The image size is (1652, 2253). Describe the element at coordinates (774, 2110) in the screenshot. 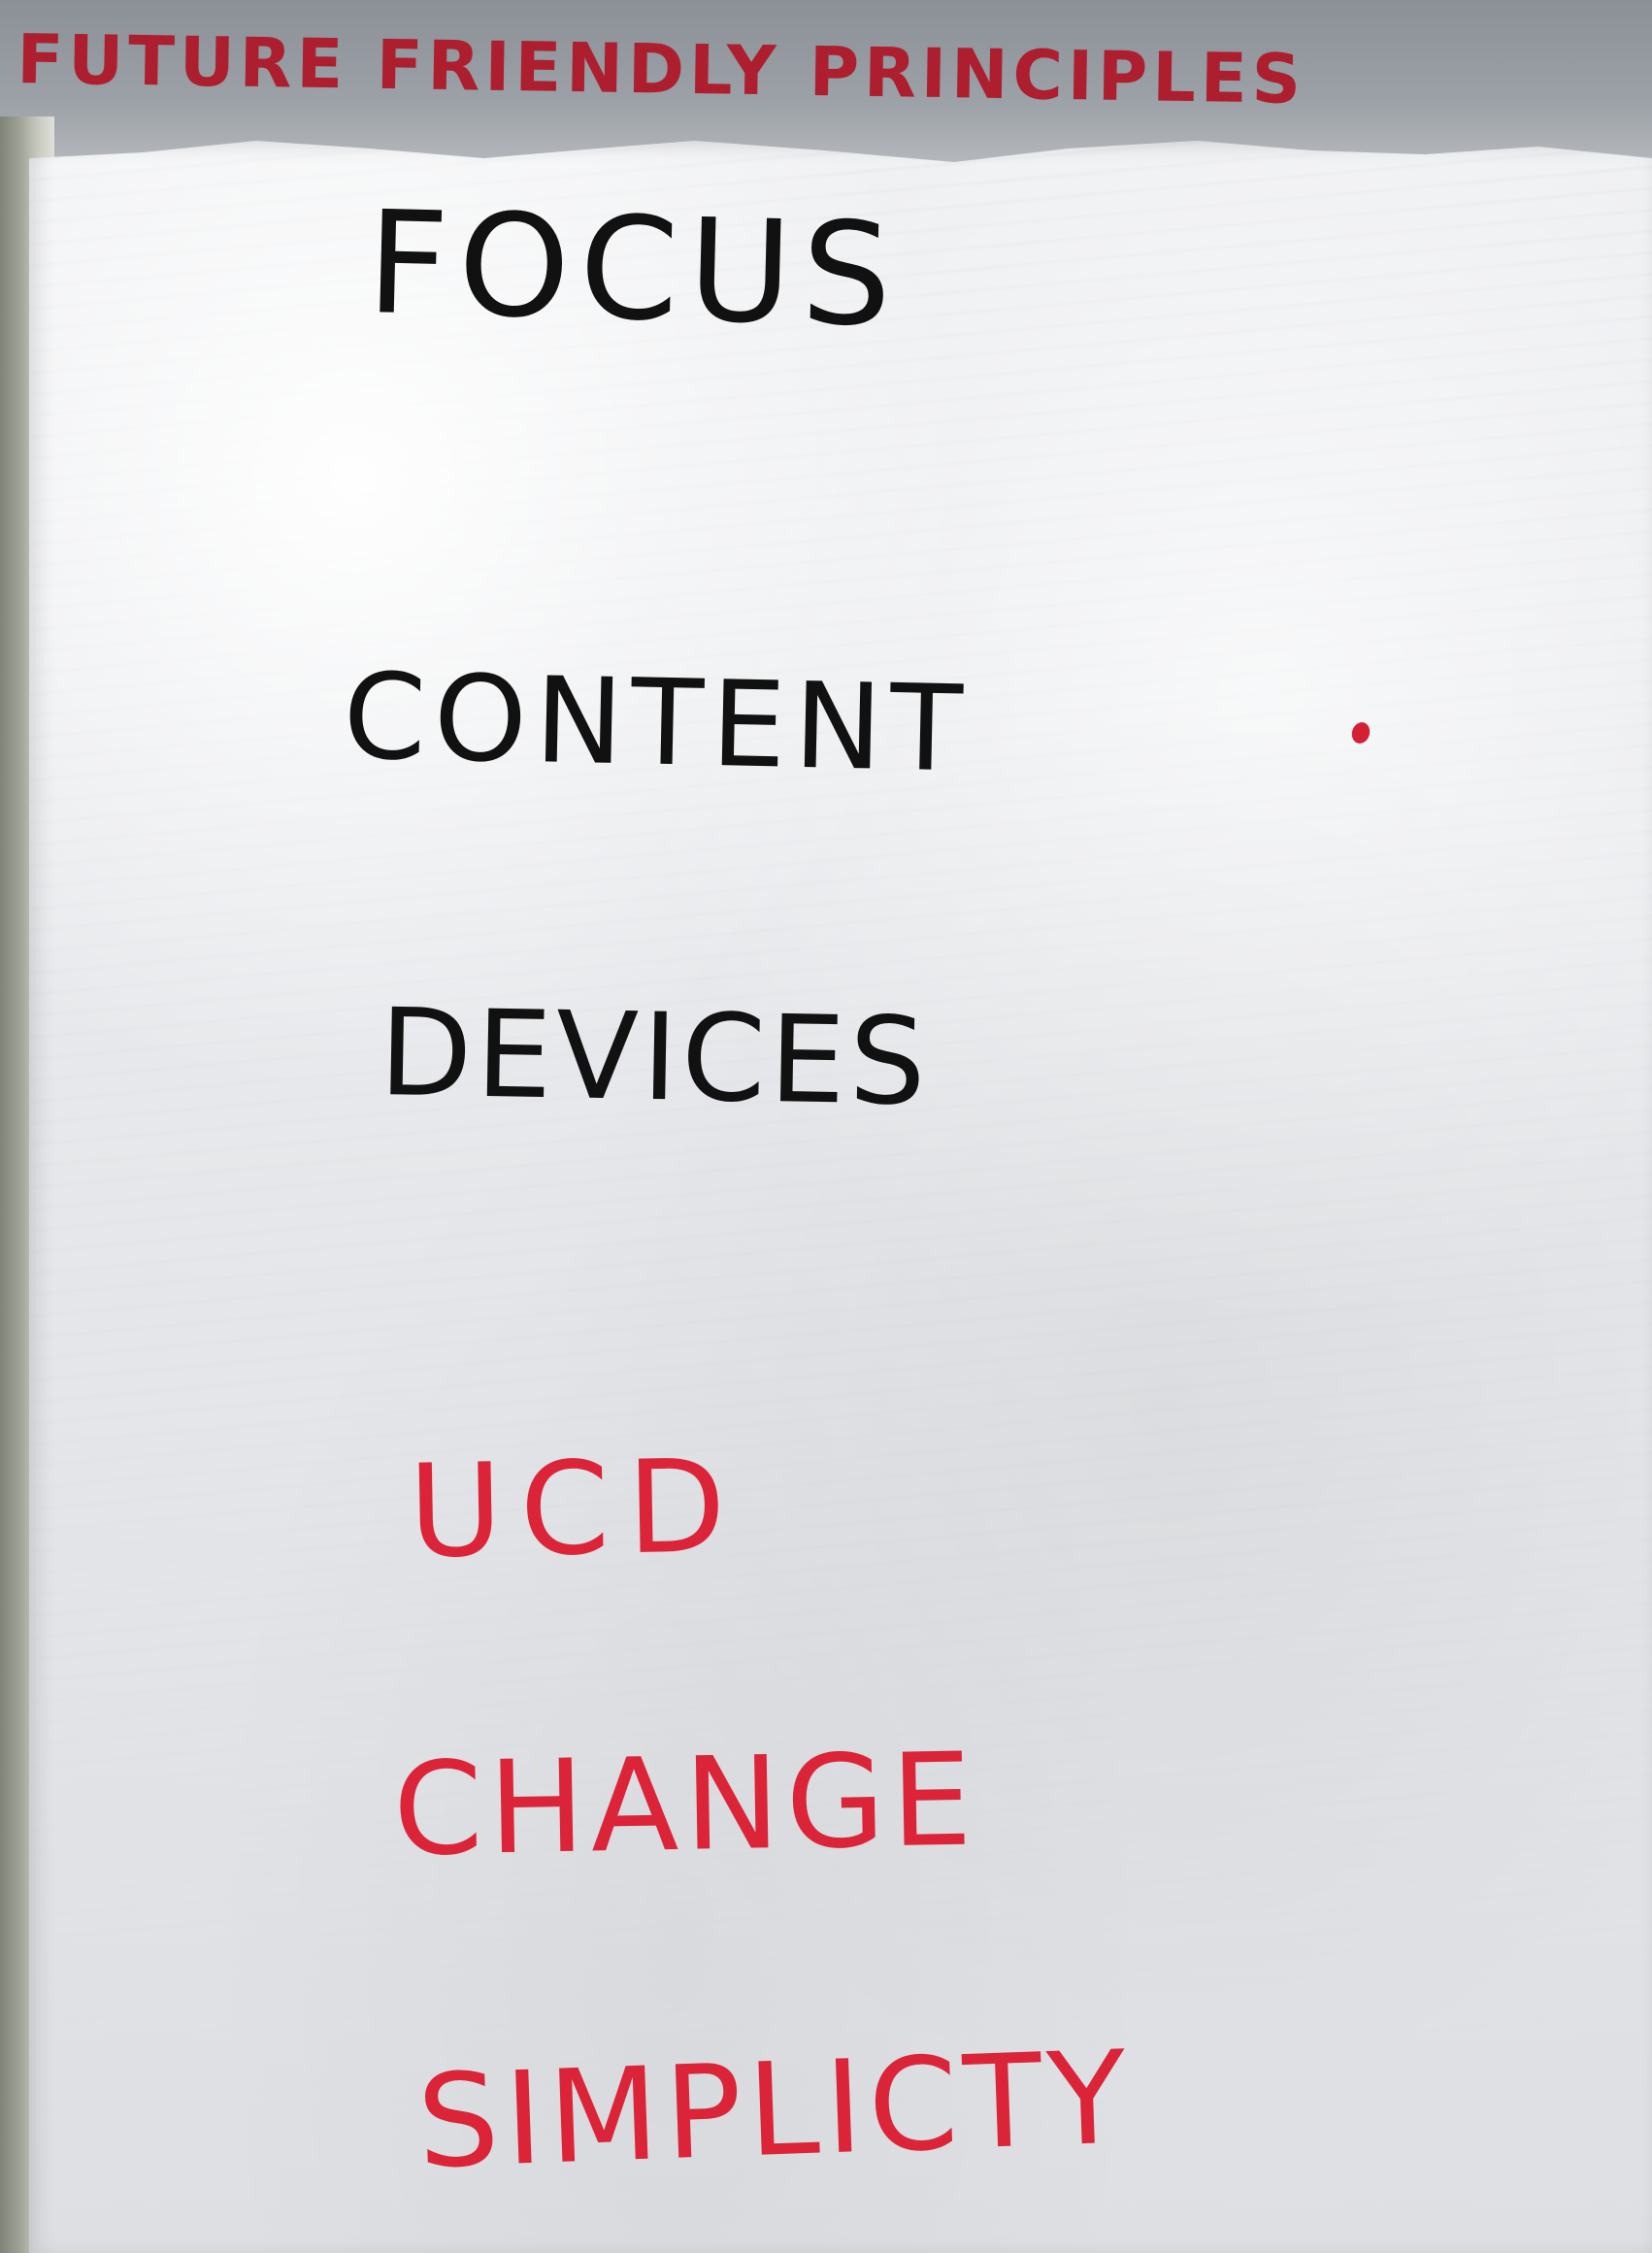

I see `principle-simplicty: SIMPLICTY` at that location.